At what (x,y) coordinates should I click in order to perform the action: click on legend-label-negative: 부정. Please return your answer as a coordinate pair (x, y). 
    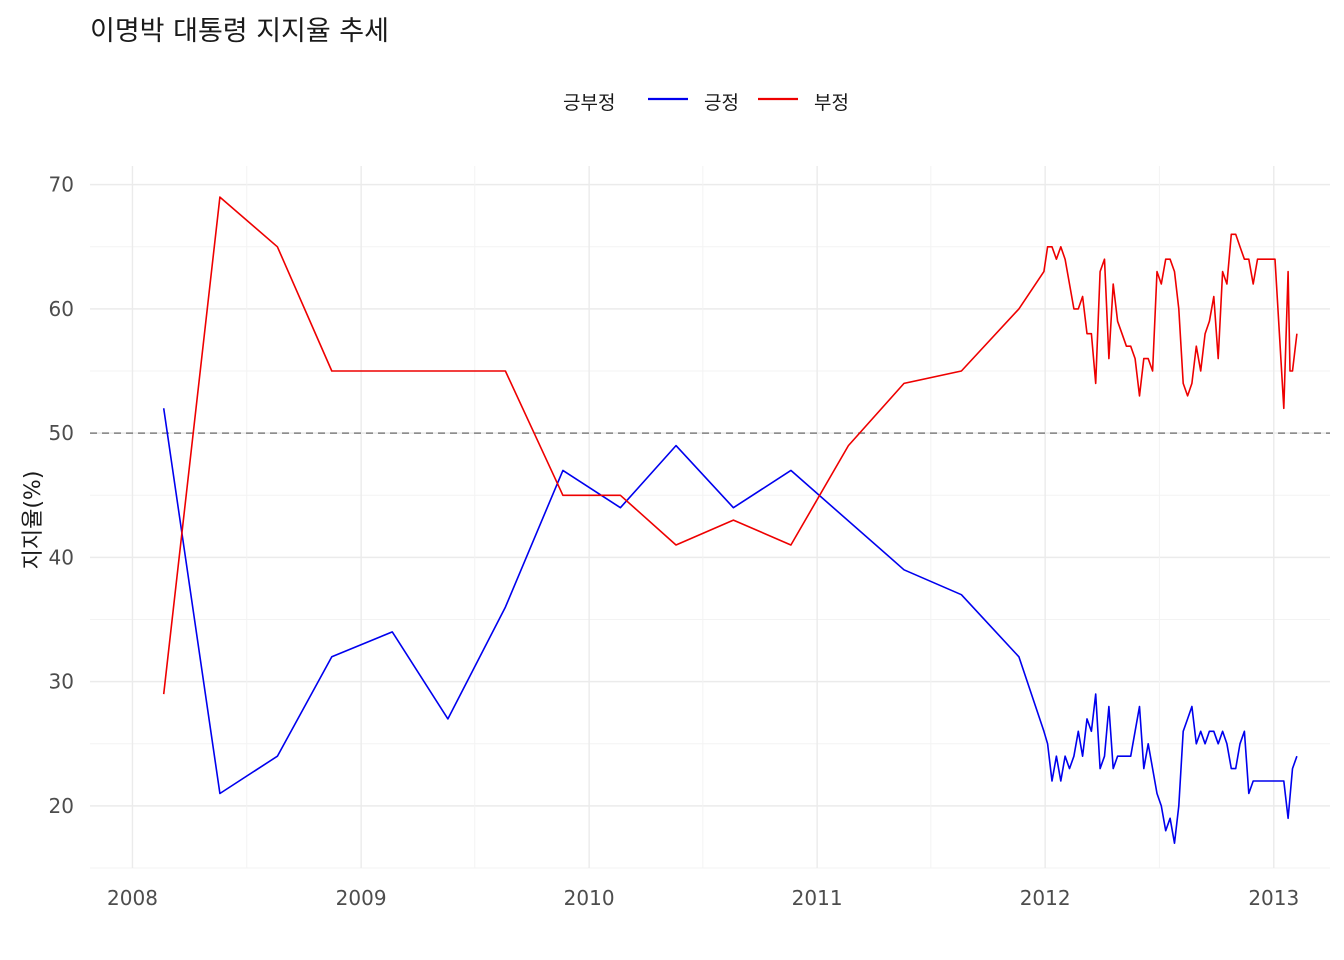
    Looking at the image, I should click on (831, 103).